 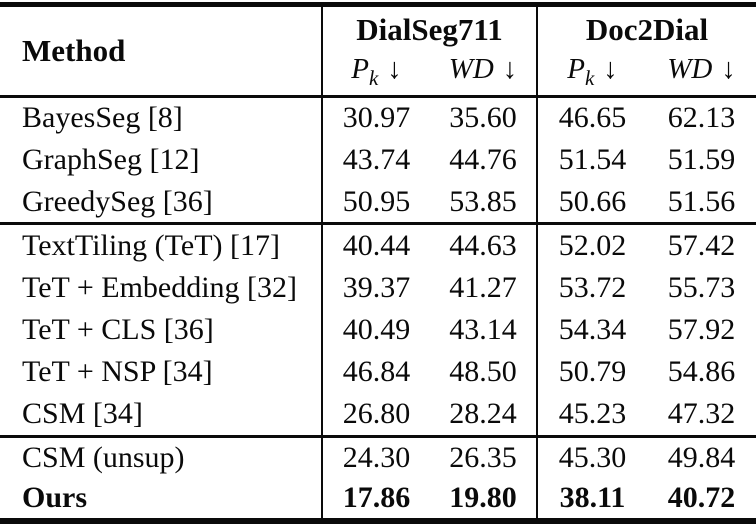 I want to click on metric-header-pk-dialseg711: Pk ↓, so click(x=375, y=75).